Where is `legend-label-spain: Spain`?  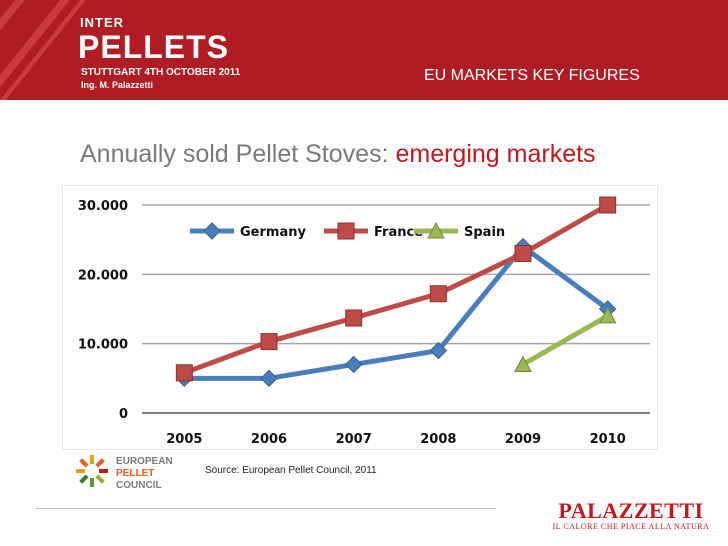 legend-label-spain: Spain is located at coordinates (484, 232).